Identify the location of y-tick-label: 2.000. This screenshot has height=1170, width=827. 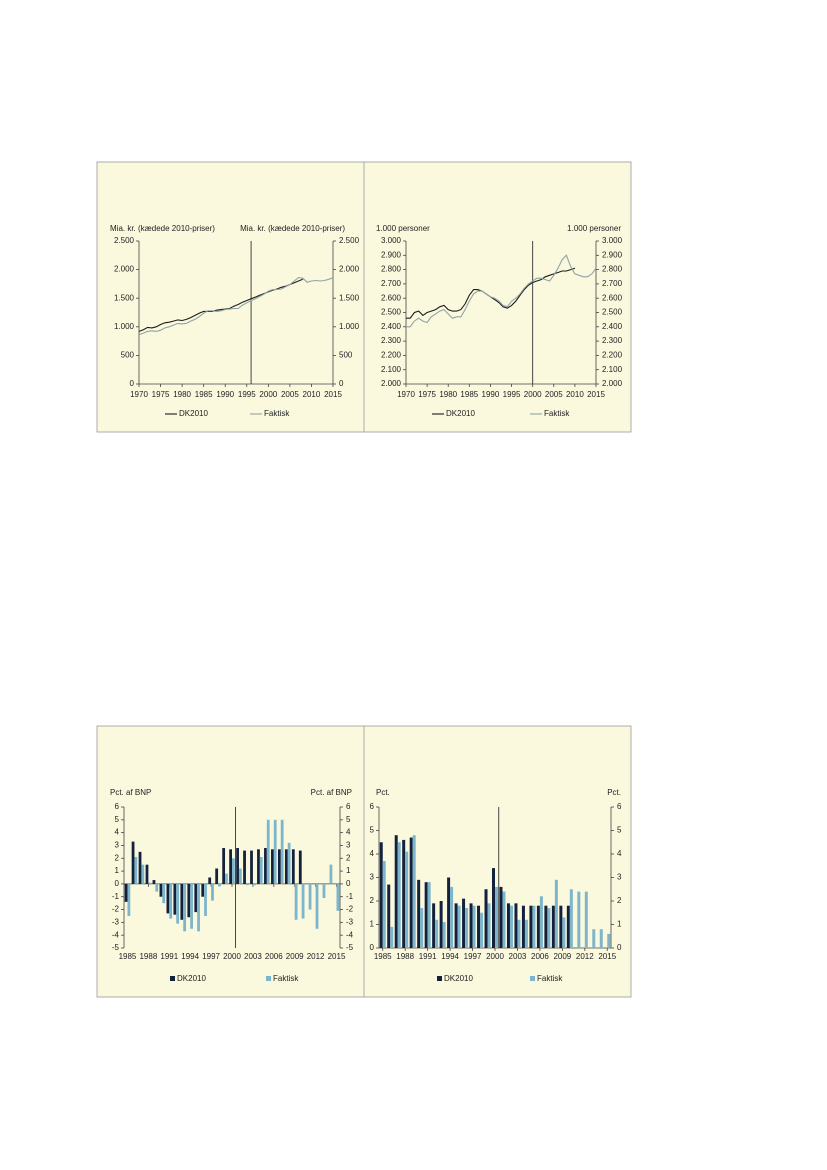
(391, 383).